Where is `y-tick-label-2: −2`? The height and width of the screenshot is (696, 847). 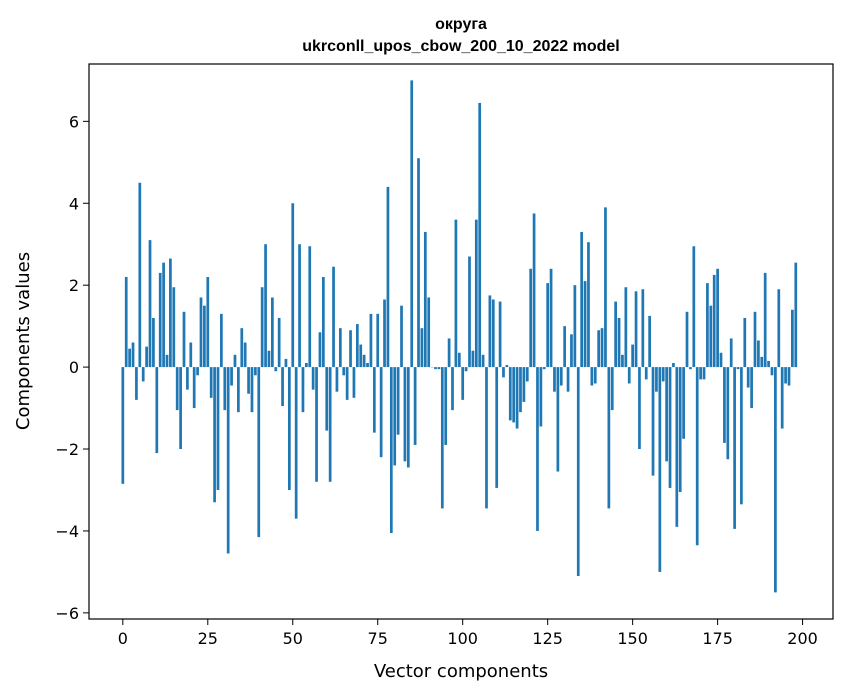 y-tick-label-2: −2 is located at coordinates (67, 449).